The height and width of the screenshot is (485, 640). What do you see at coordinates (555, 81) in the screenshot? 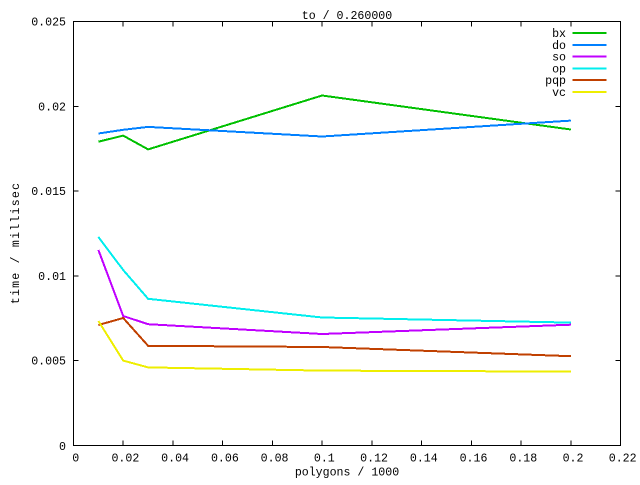
I see `svg-text: pqp` at bounding box center [555, 81].